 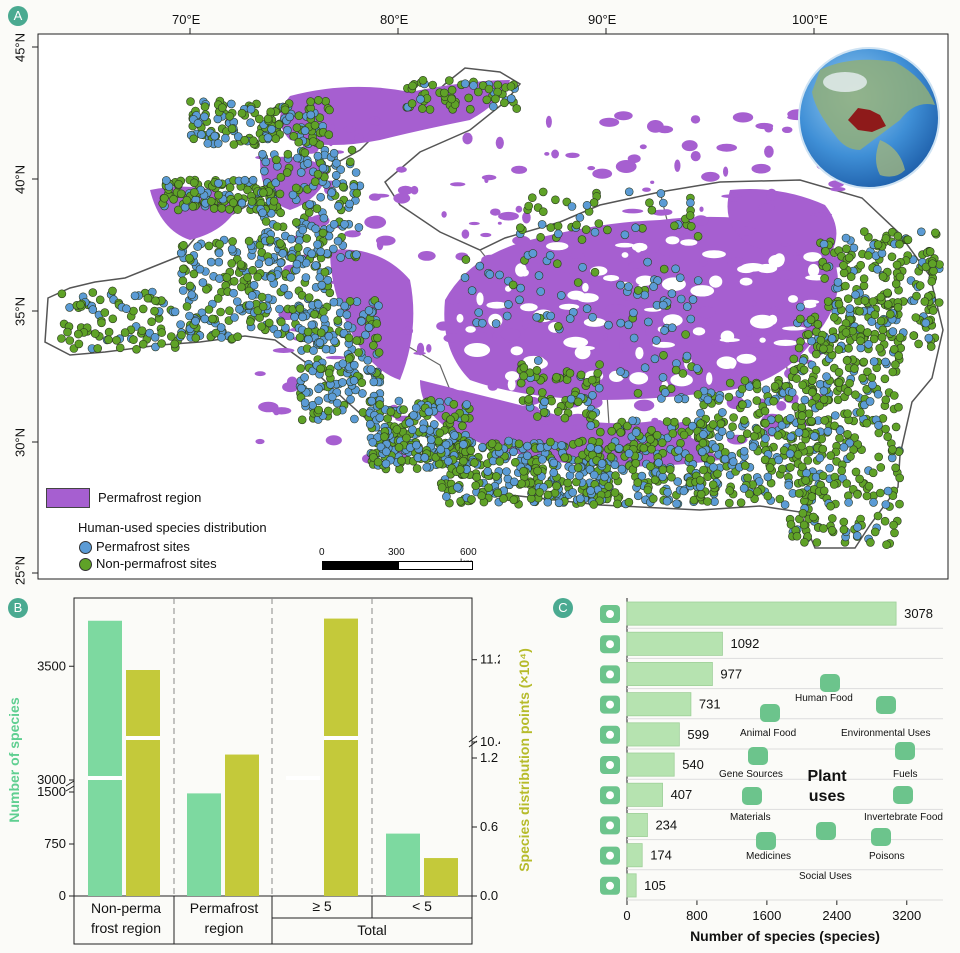 I want to click on c-xtick-label: 1600, so click(x=766, y=915).